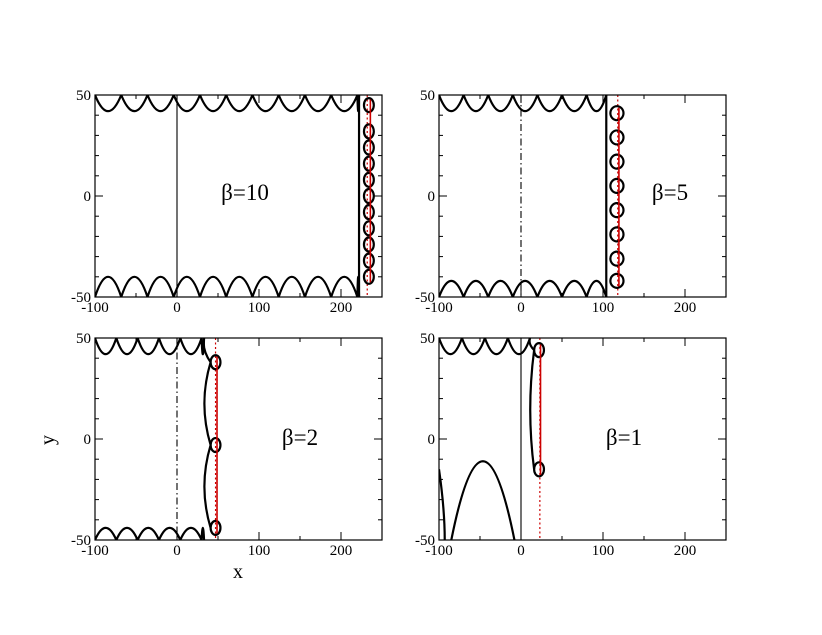 This screenshot has height=635, width=822. I want to click on panel-4: -100 0 100 200 -50 0 50 β=1, so click(571, 445).